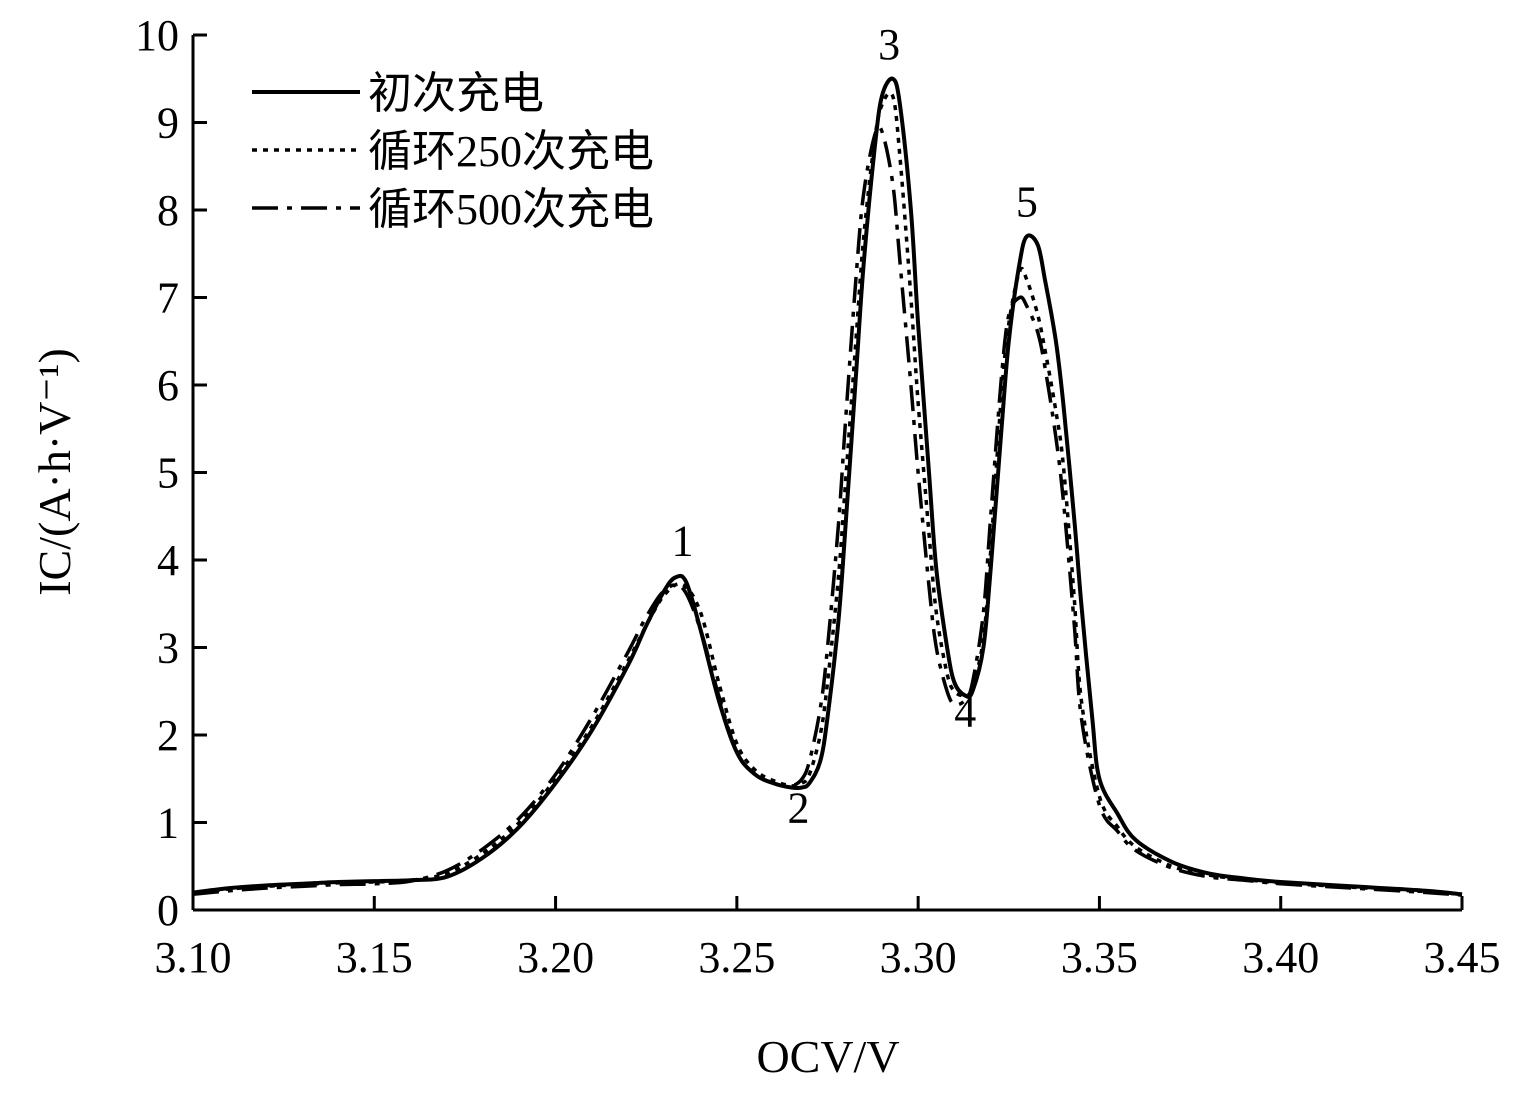  Describe the element at coordinates (682, 541) in the screenshot. I see `peak-label-1: 1` at that location.